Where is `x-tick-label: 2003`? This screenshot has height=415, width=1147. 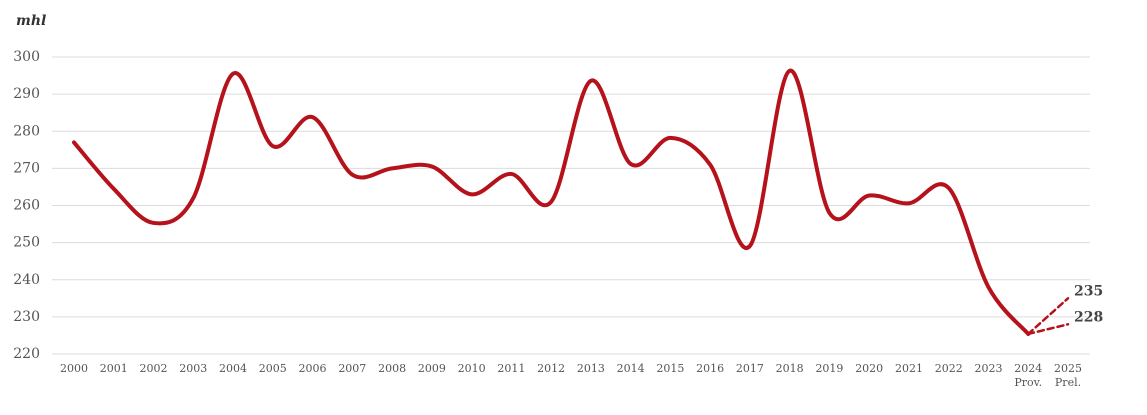
x-tick-label: 2003 is located at coordinates (193, 368).